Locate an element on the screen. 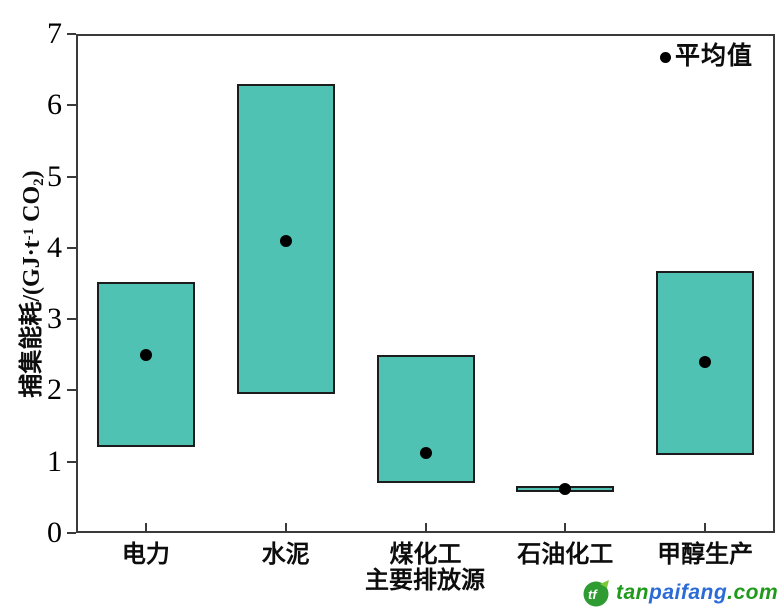 This screenshot has height=614, width=784. x-category-label: 煤化工 is located at coordinates (425, 555).